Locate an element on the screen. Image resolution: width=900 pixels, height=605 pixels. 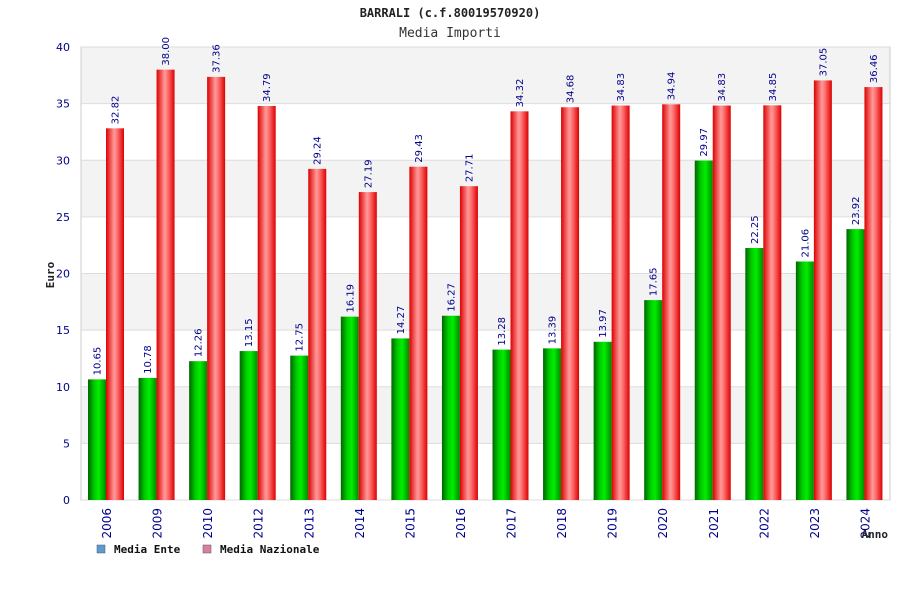
data-label: 37.05 is located at coordinates (823, 62).